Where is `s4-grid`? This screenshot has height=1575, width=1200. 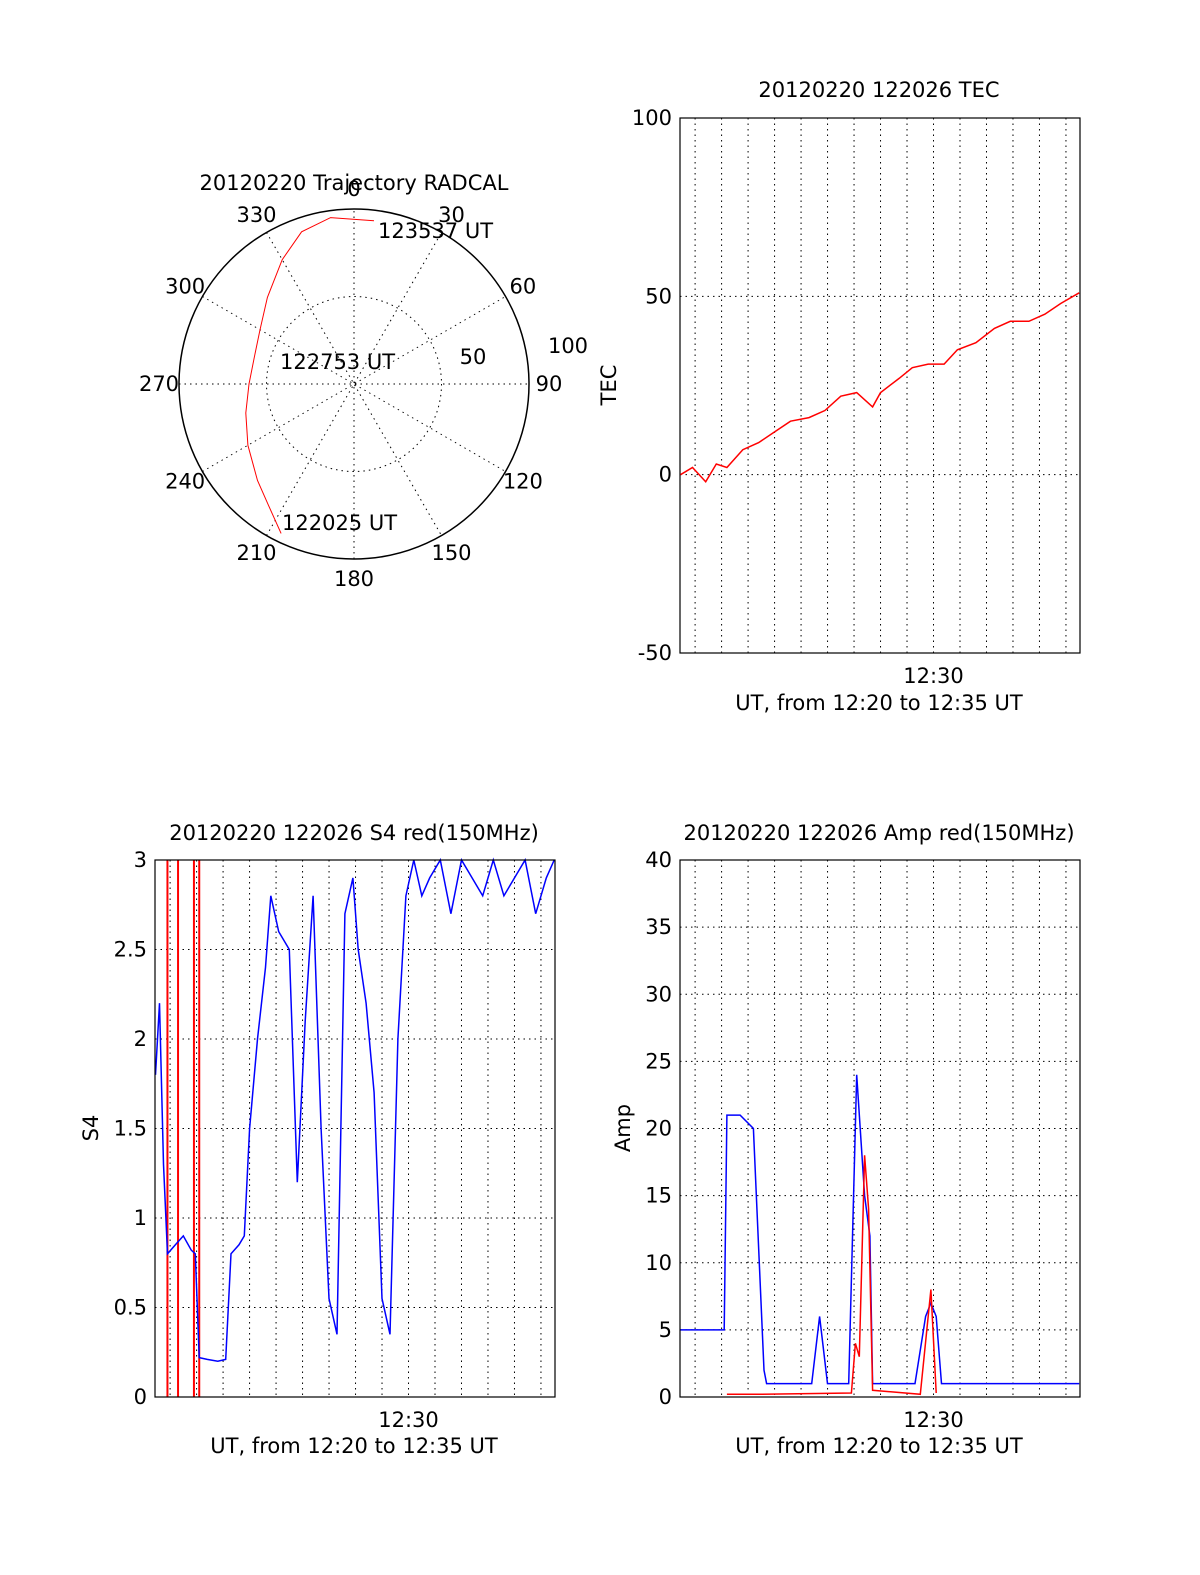 s4-grid is located at coordinates (355, 1128).